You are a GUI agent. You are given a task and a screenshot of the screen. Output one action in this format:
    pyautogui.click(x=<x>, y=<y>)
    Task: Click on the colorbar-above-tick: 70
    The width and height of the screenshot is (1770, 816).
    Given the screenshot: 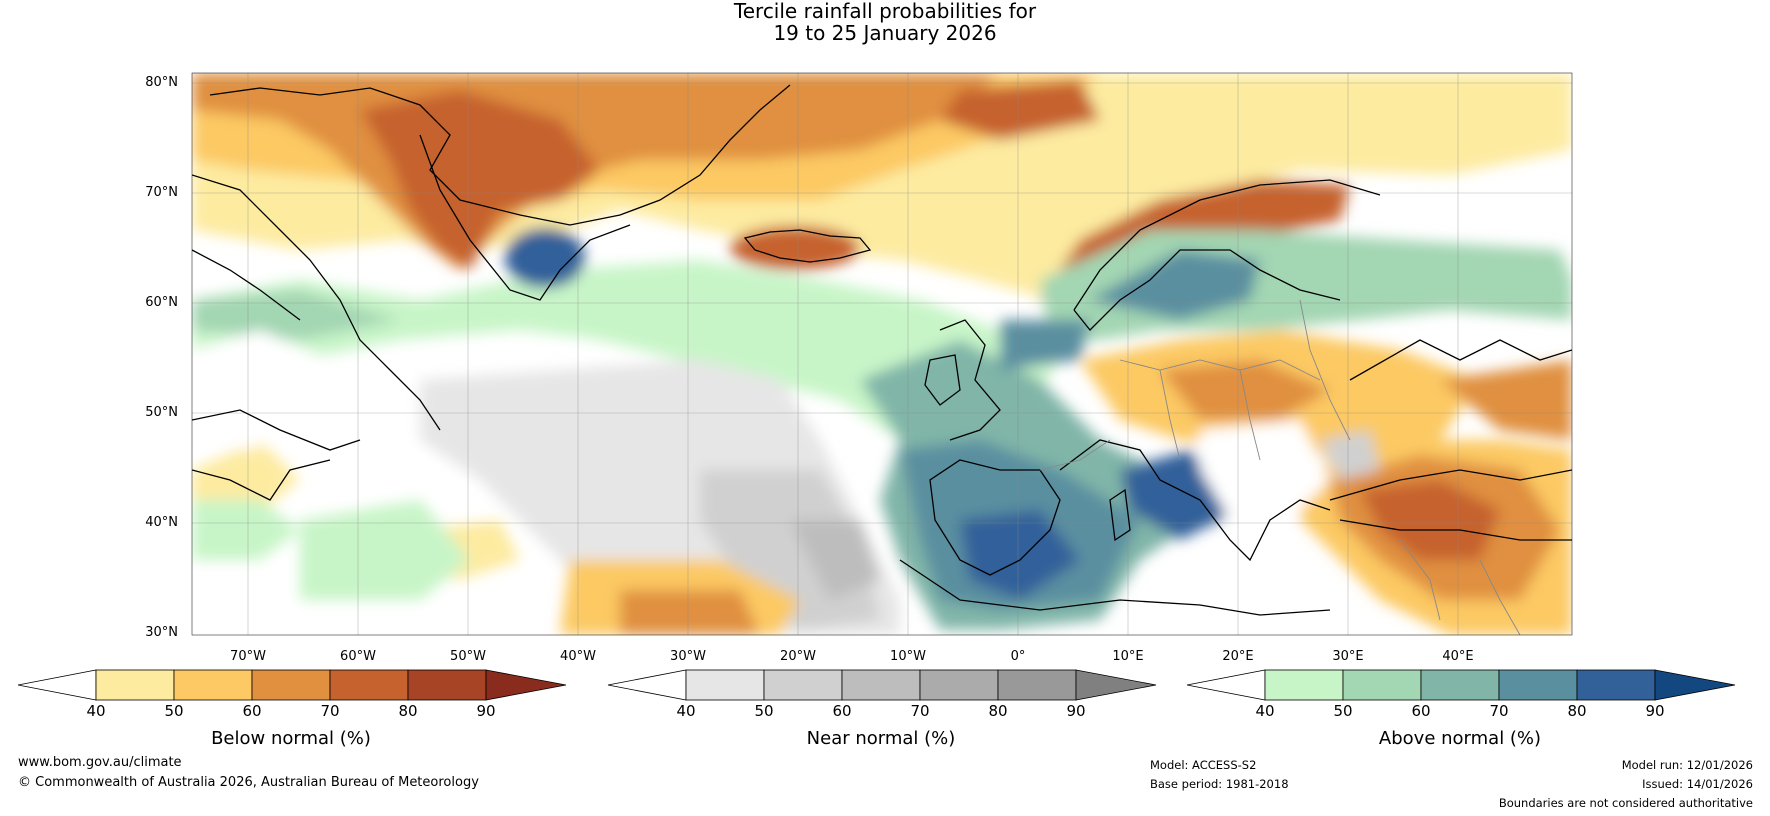 What is the action you would take?
    pyautogui.click(x=1499, y=711)
    